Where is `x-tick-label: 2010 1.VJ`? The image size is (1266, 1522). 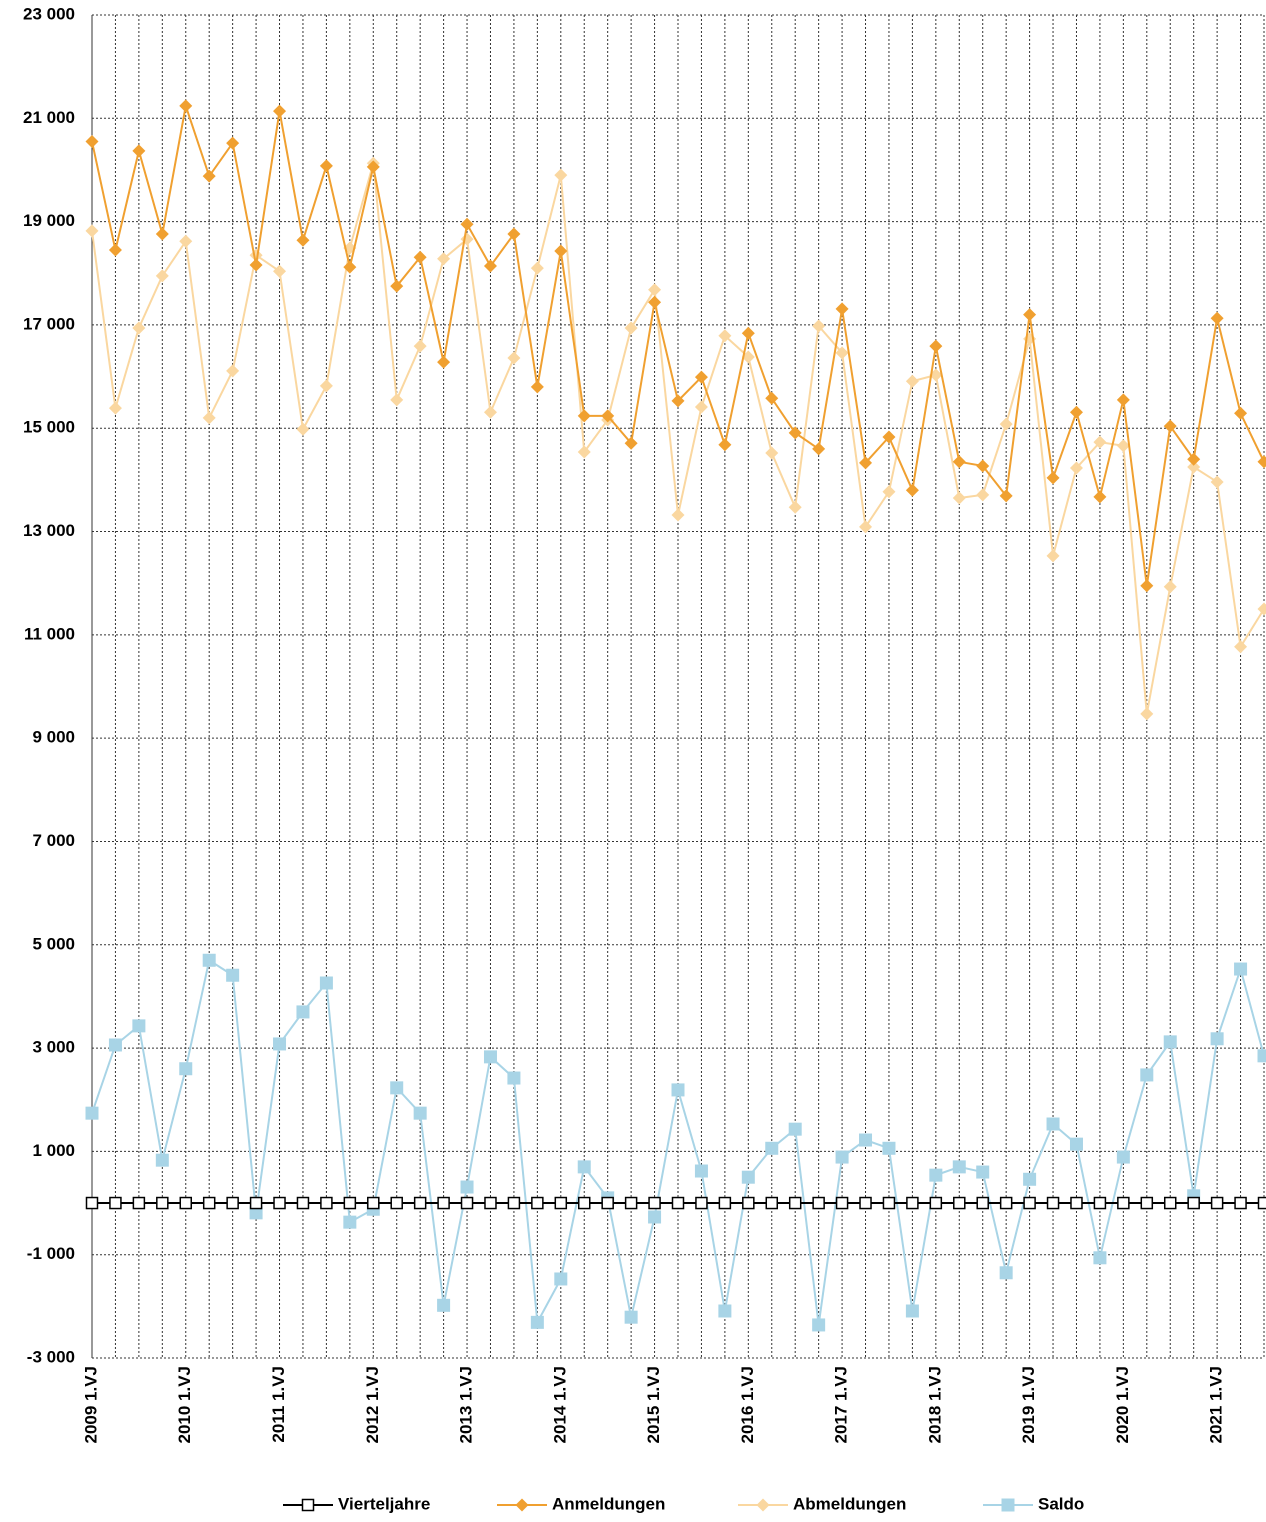 x-tick-label: 2010 1.VJ is located at coordinates (184, 1405).